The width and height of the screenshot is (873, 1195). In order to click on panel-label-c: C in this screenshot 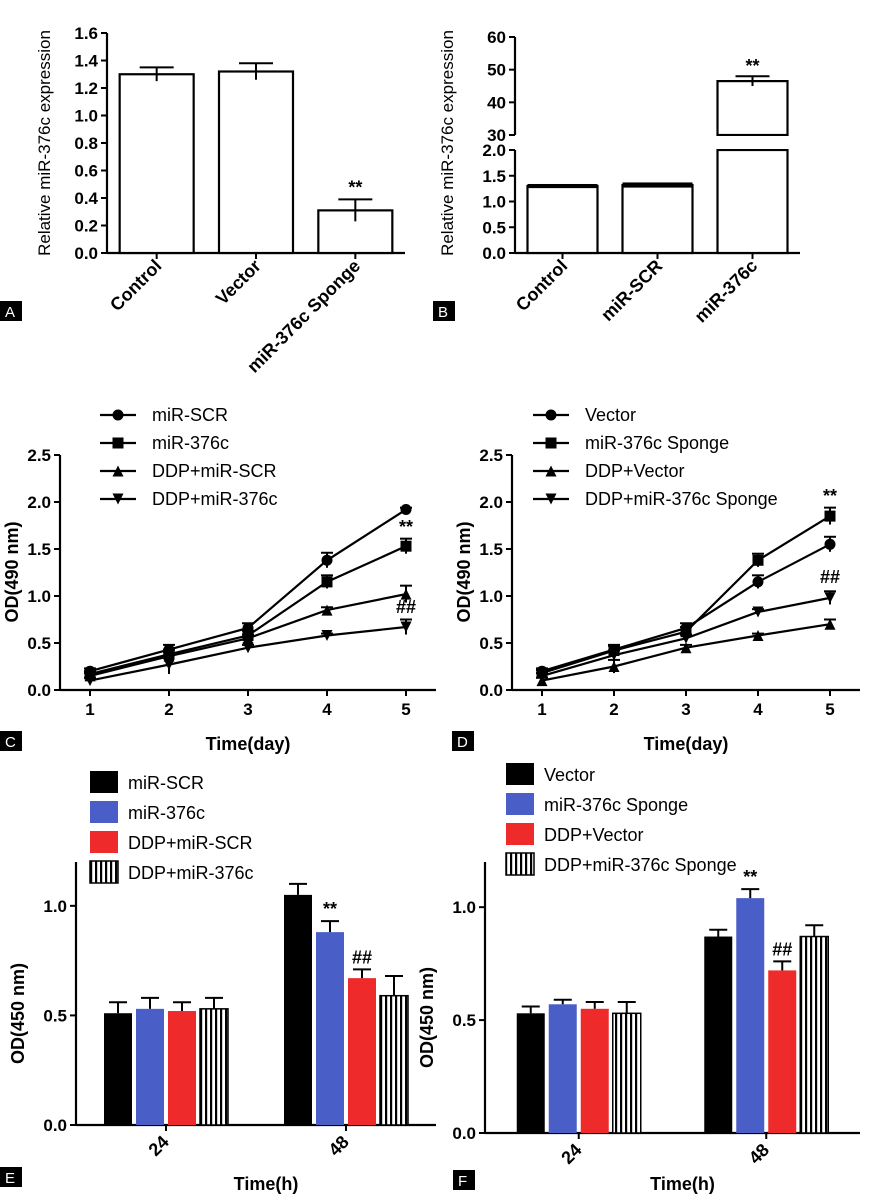, I will do `click(10, 742)`.